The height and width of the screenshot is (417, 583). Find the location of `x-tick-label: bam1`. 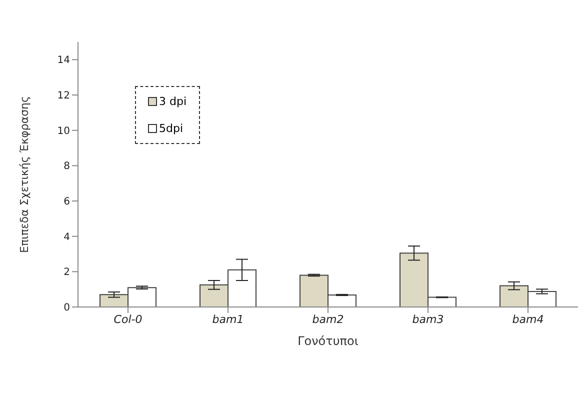

x-tick-label: bam1 is located at coordinates (228, 319).